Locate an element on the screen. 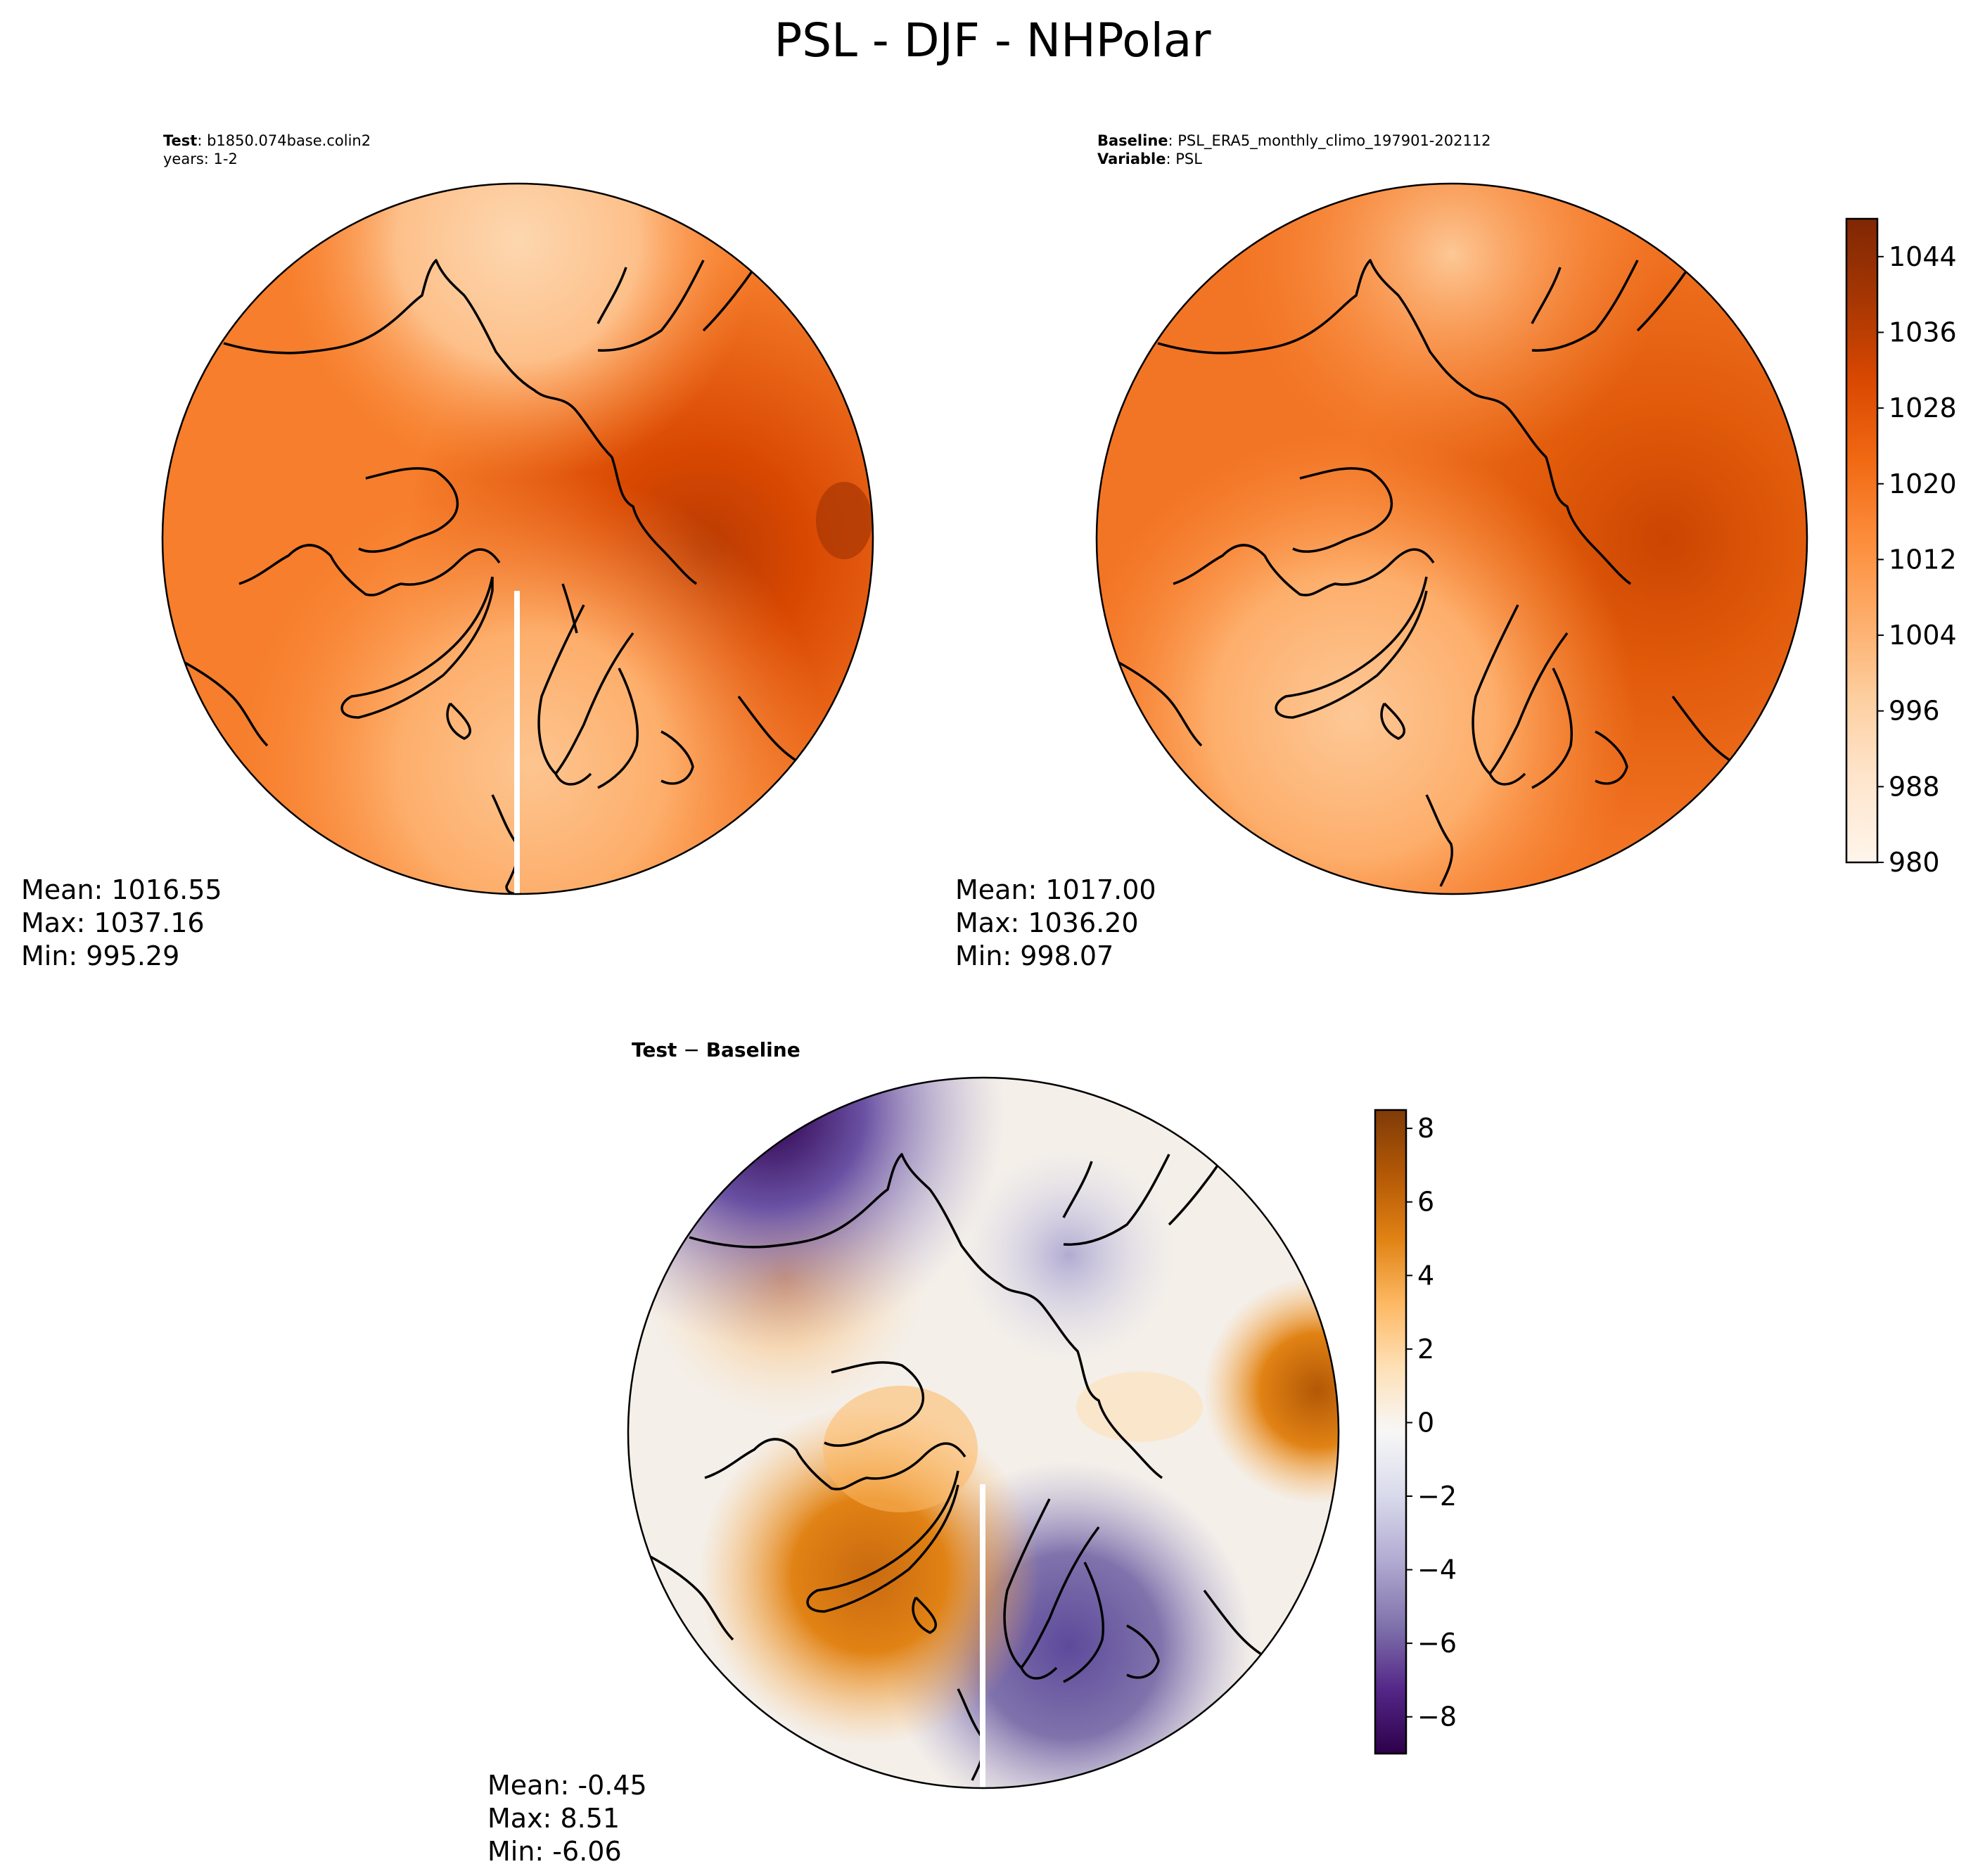 The height and width of the screenshot is (1876, 1985). main-colorbar-tick-label: 1044 is located at coordinates (1923, 256).